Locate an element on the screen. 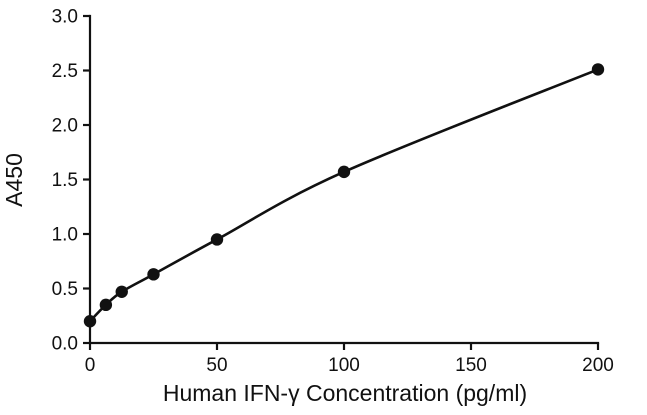 The image size is (647, 415). y-axis-label: A450 is located at coordinates (14, 180).